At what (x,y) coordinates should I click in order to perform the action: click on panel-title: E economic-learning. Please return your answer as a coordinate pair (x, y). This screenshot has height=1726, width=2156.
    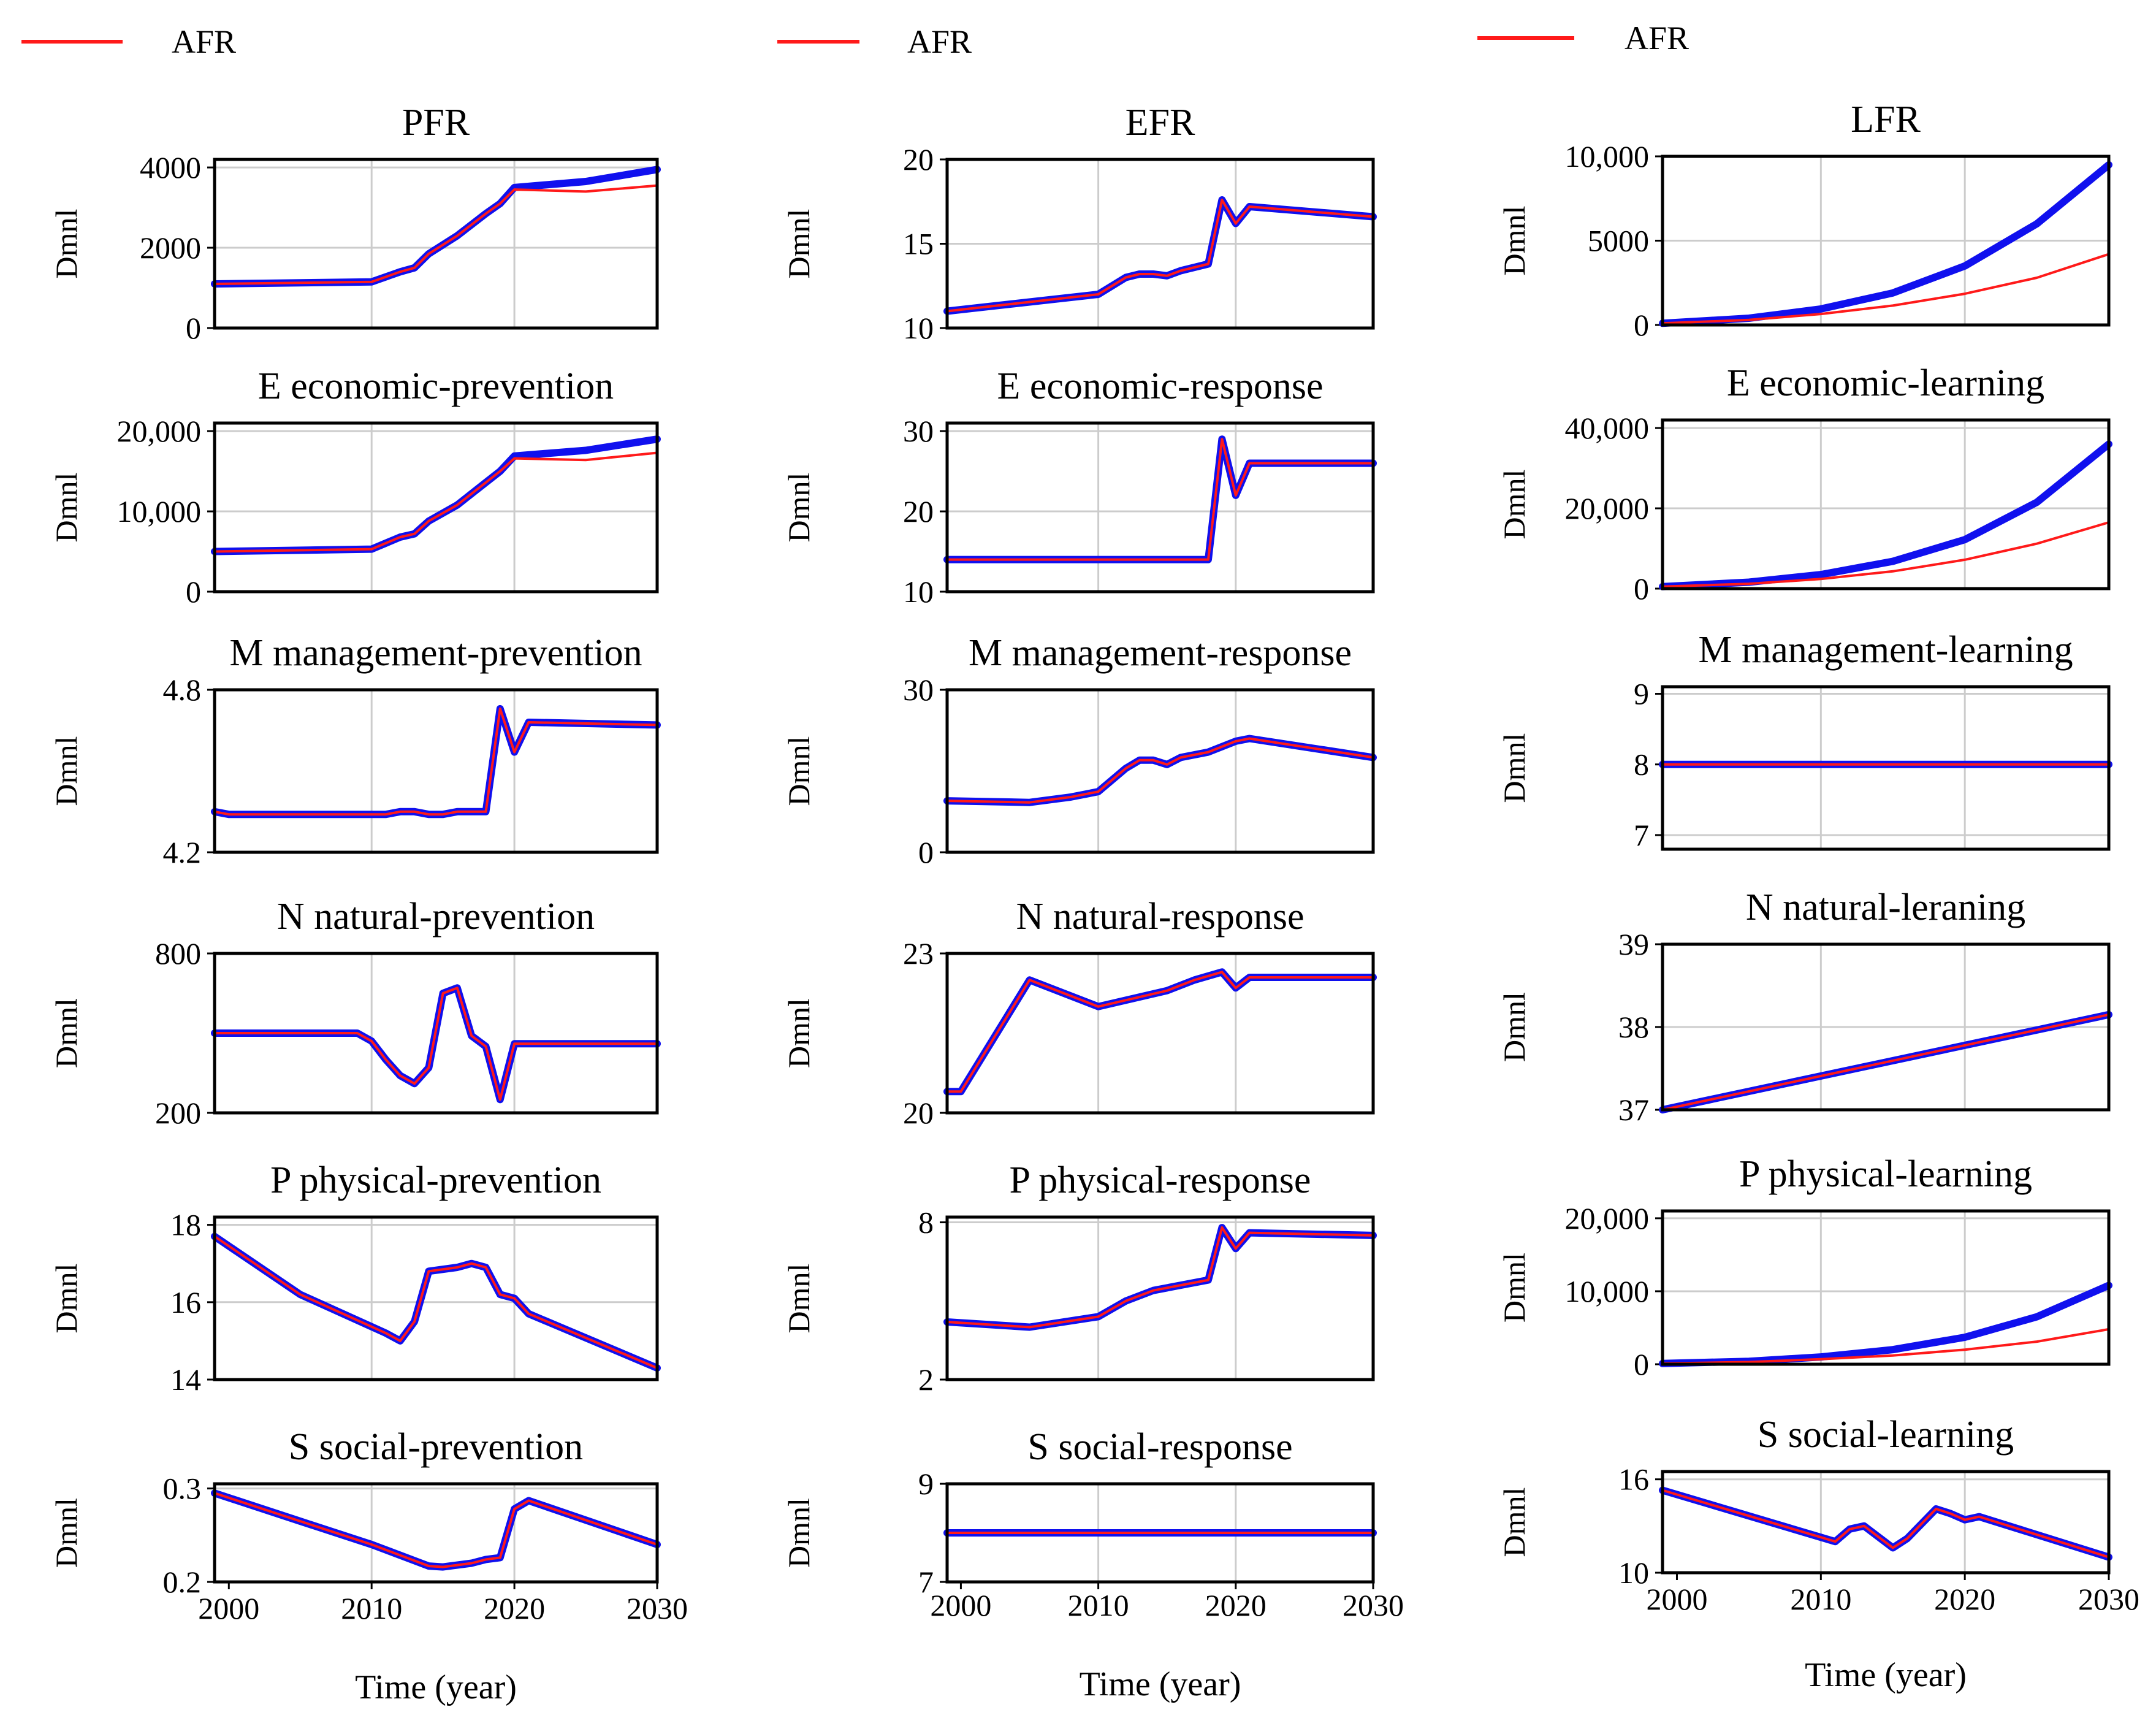
    Looking at the image, I should click on (1885, 383).